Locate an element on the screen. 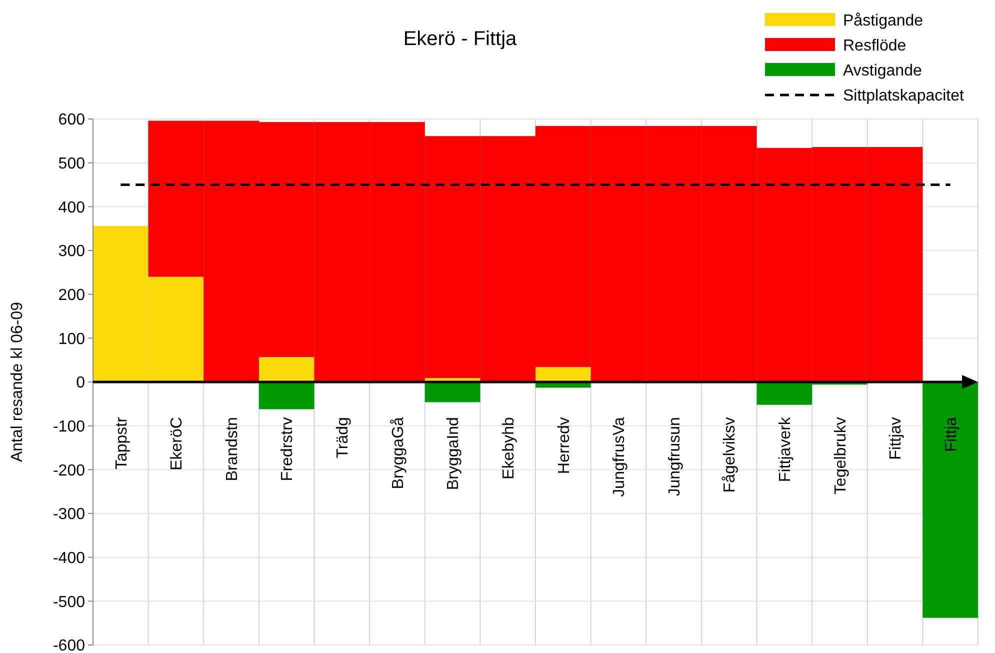 This screenshot has width=995, height=653. y-tick-label: -300 is located at coordinates (69, 515).